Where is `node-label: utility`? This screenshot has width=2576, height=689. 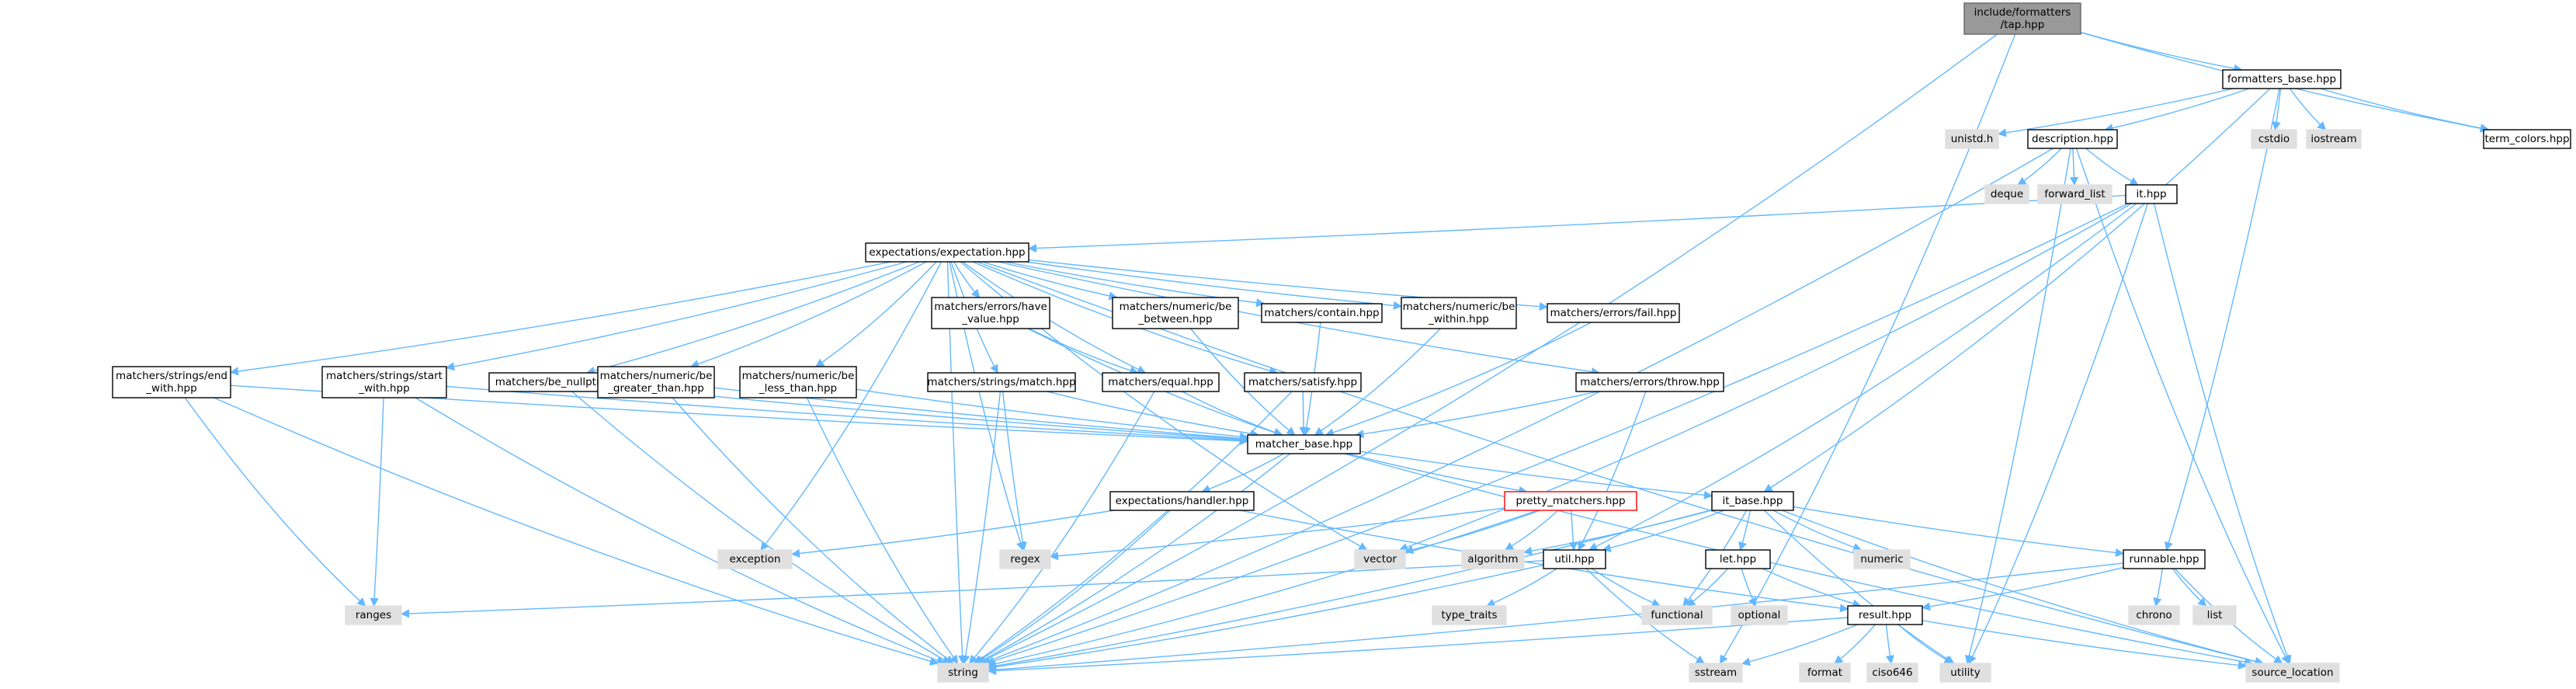 node-label: utility is located at coordinates (1965, 672).